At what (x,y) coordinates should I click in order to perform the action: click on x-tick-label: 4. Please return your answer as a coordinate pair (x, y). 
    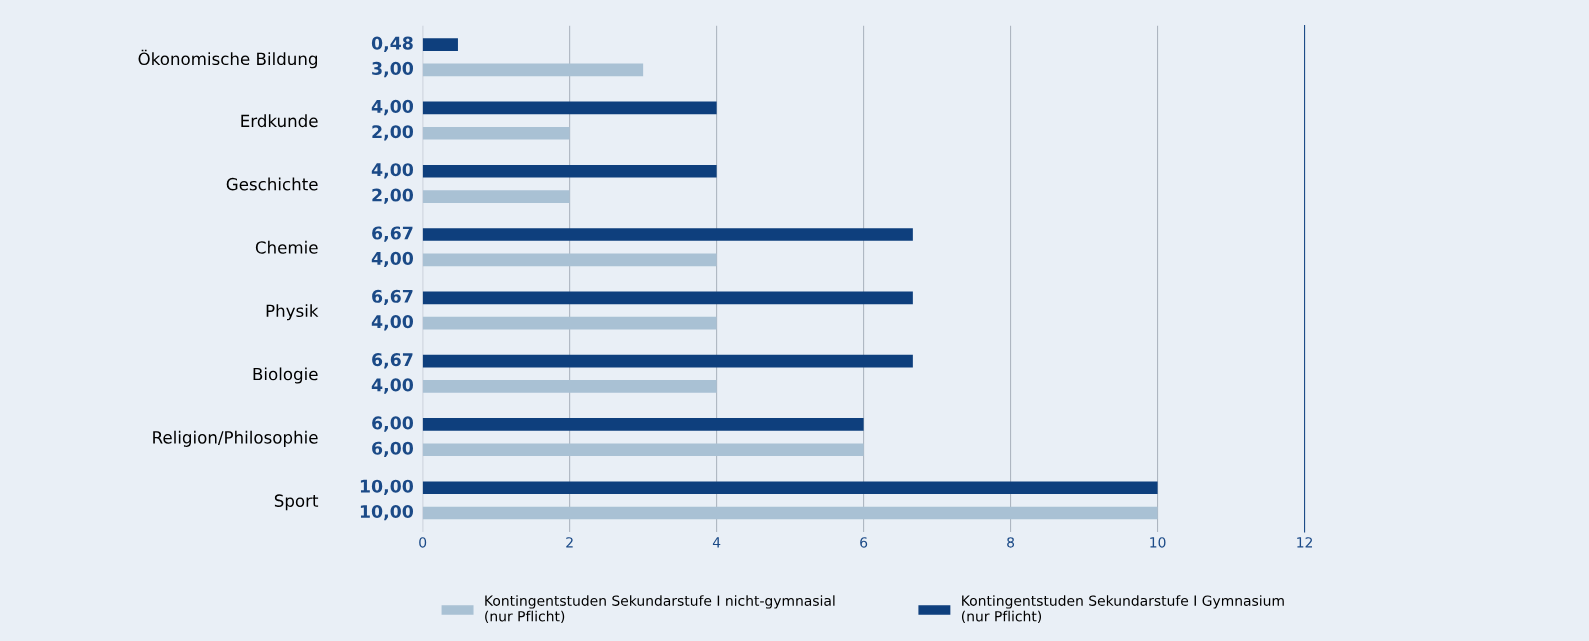
    Looking at the image, I should click on (716, 542).